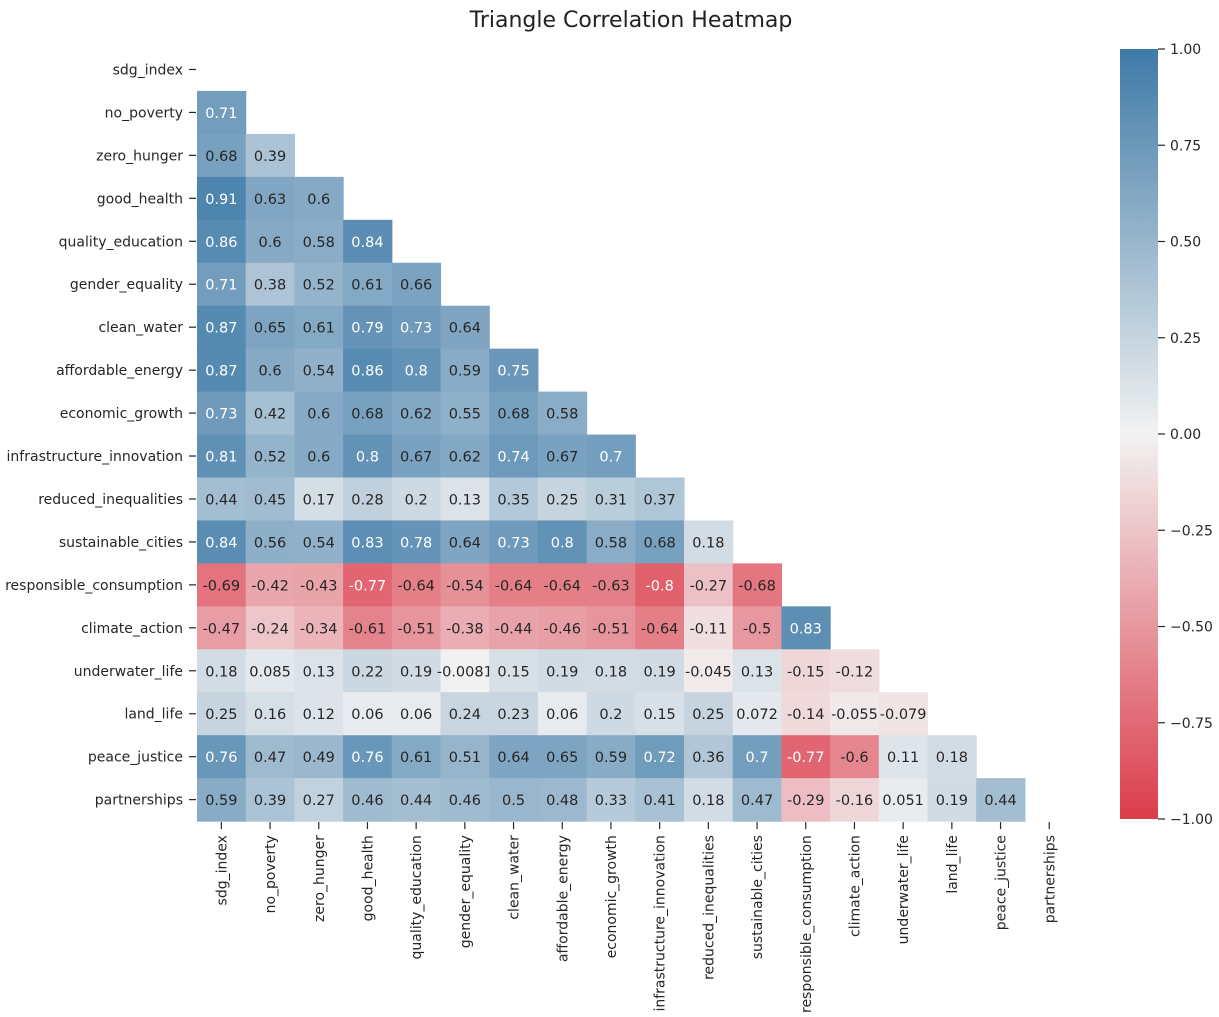  I want to click on x-tick-label: economic_growth, so click(612, 896).